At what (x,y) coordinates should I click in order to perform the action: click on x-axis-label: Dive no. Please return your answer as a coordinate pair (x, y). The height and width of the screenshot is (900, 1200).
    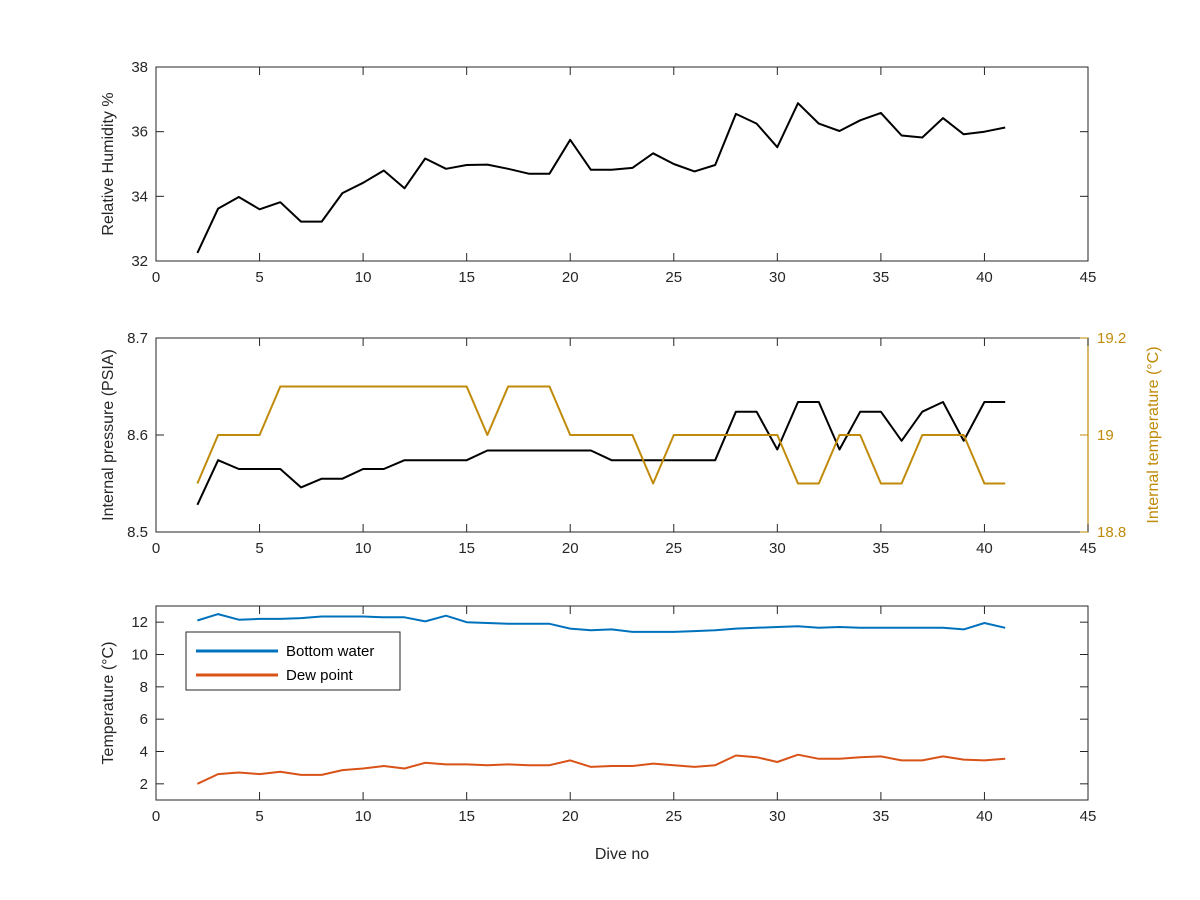
    Looking at the image, I should click on (622, 854).